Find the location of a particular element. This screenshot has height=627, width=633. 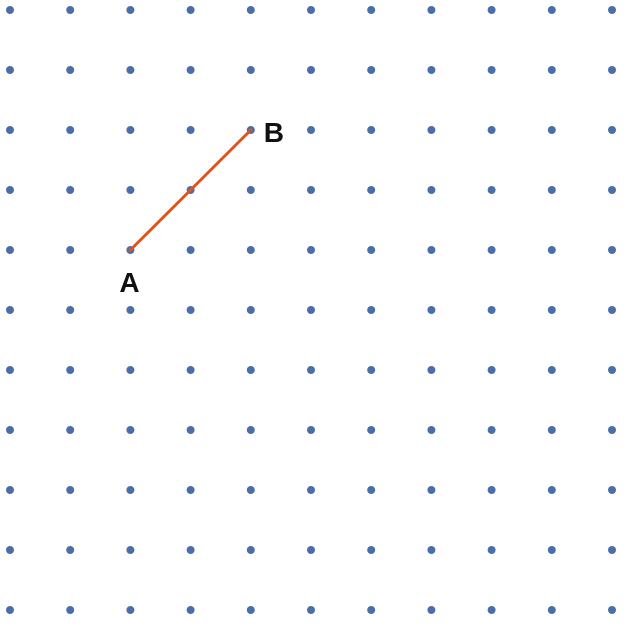

point-a-label: A is located at coordinates (129, 282).